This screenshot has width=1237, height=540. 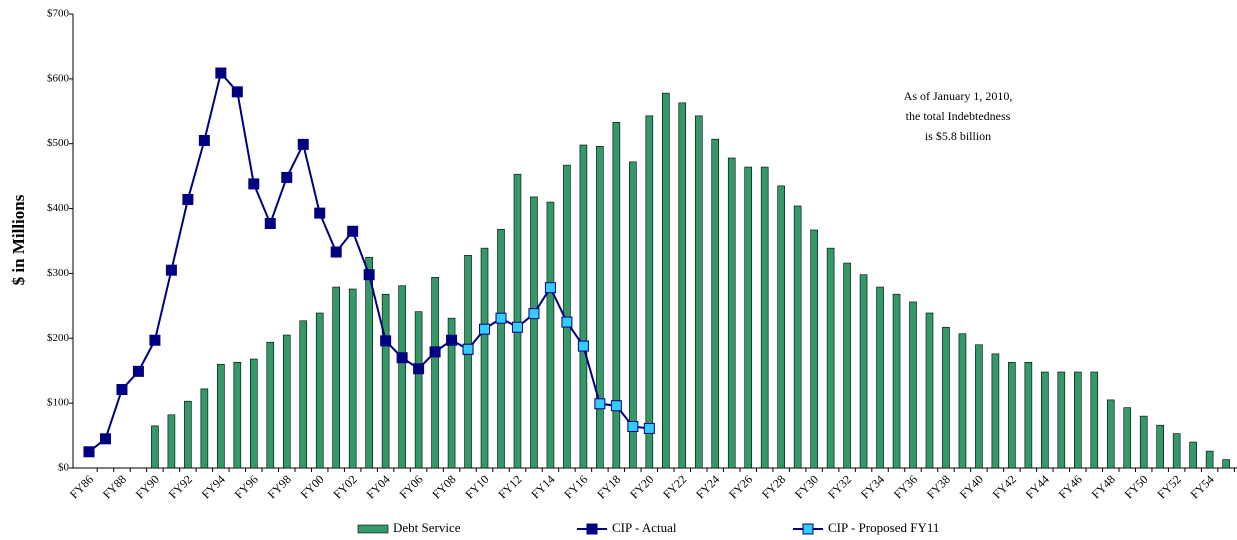 What do you see at coordinates (1136, 486) in the screenshot?
I see `x-tick-label: FY50` at bounding box center [1136, 486].